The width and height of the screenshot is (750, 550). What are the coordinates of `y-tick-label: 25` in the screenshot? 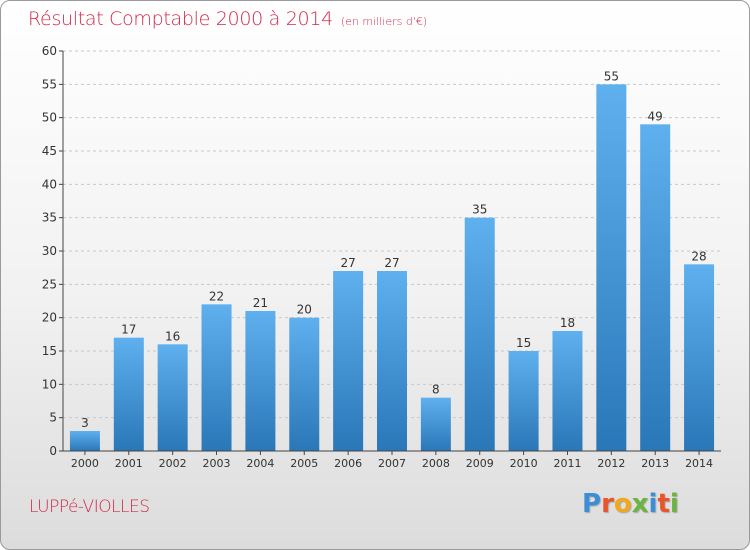 It's located at (49, 284).